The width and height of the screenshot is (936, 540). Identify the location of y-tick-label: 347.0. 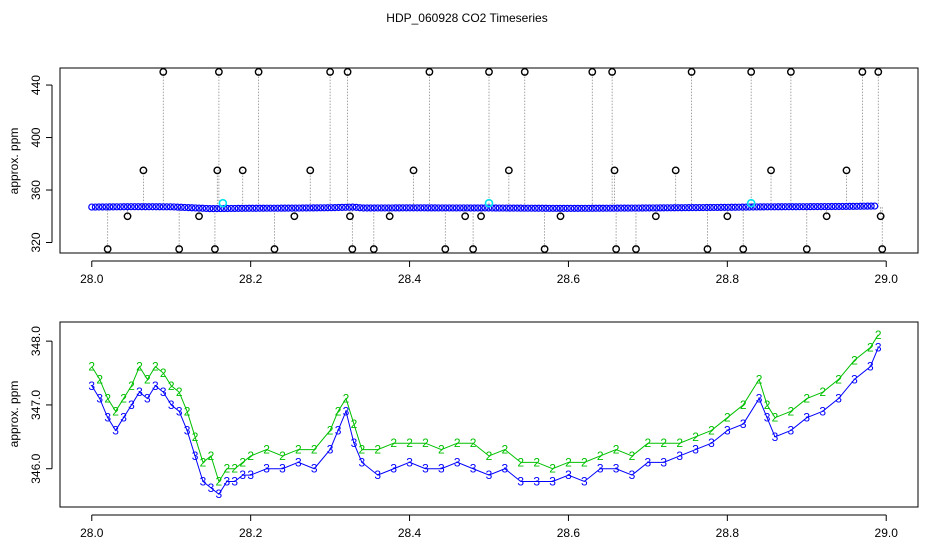
(36, 405).